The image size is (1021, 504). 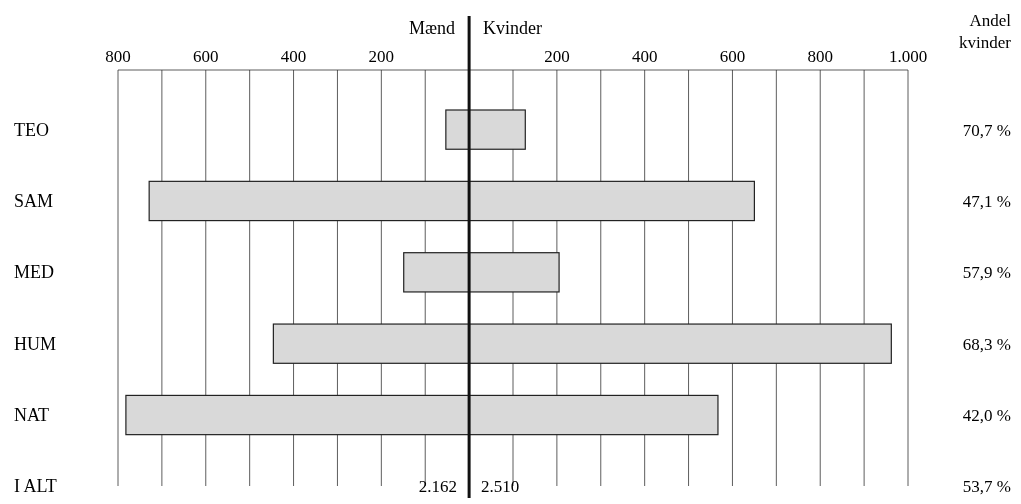 What do you see at coordinates (513, 28) in the screenshot?
I see `text: Kvinder` at bounding box center [513, 28].